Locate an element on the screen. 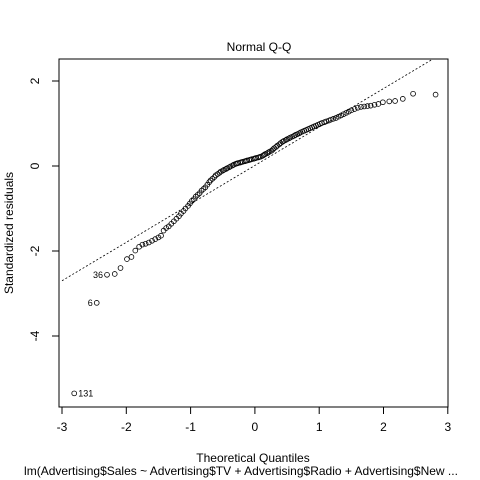 The height and width of the screenshot is (480, 480). x-tick-label: 0 is located at coordinates (255, 427).